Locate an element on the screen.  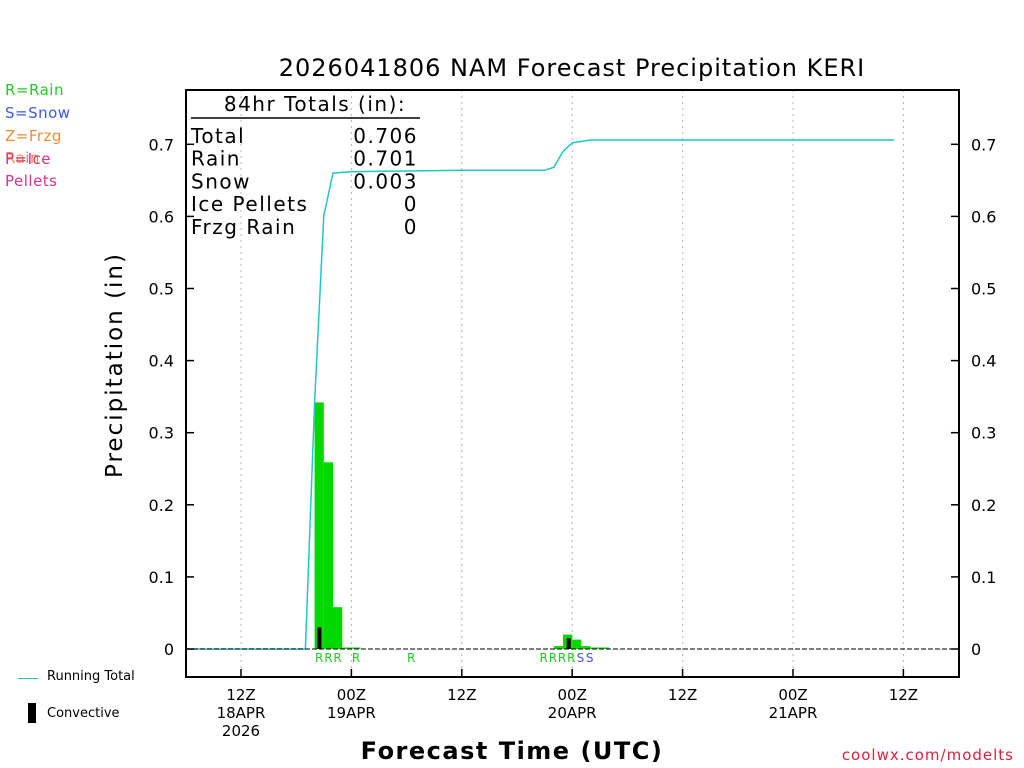
y-tick-label-left: 0.3 is located at coordinates (161, 433).